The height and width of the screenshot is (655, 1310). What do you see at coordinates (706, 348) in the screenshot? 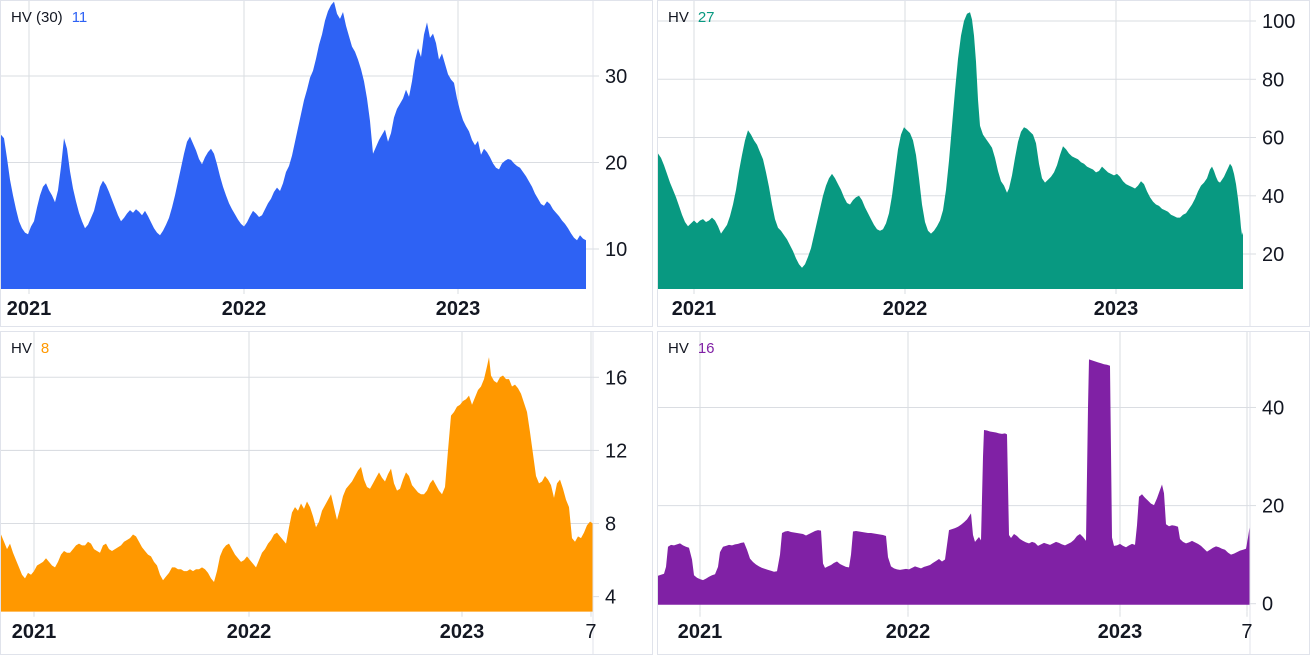
I see `legend-series-value: 16` at bounding box center [706, 348].